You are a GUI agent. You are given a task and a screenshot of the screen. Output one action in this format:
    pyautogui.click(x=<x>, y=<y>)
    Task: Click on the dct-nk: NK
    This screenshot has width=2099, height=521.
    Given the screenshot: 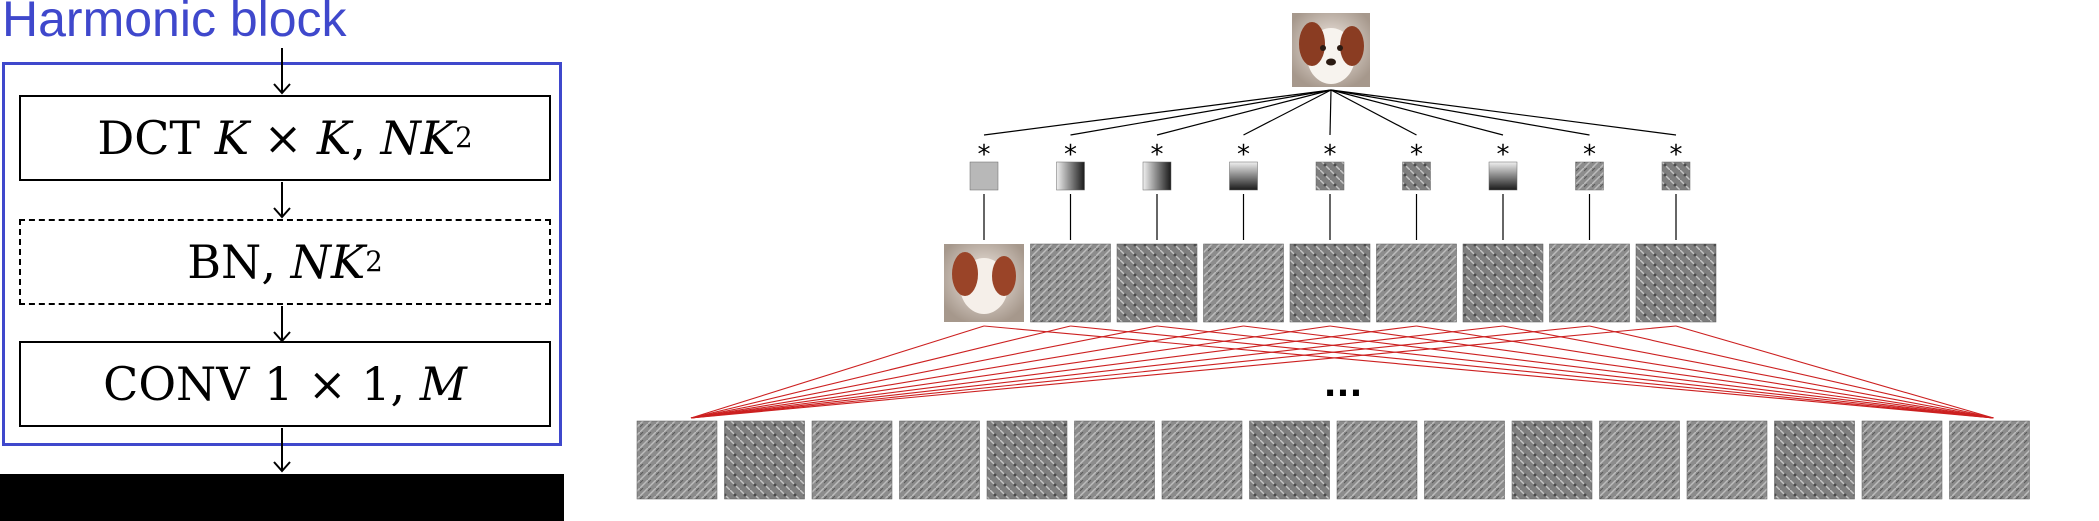 What is the action you would take?
    pyautogui.click(x=418, y=138)
    